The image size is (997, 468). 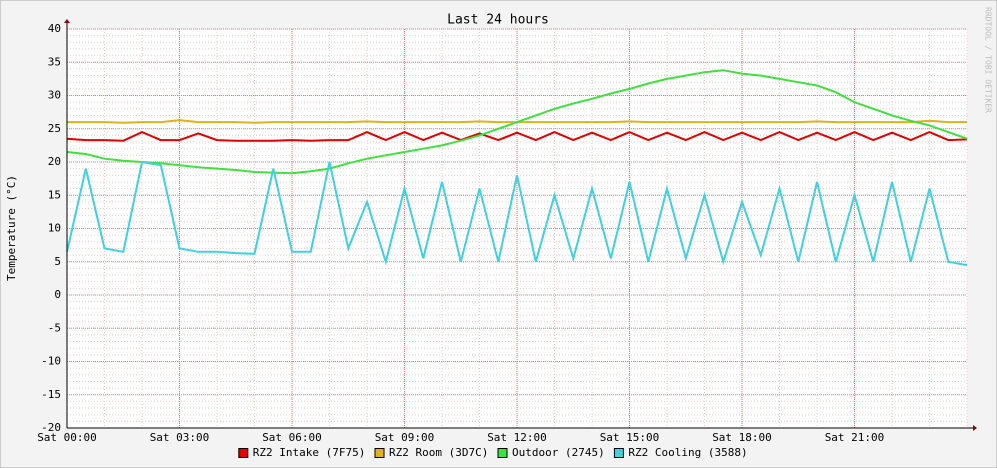 What do you see at coordinates (438, 452) in the screenshot?
I see `legend-label: RZ2 Room (3D7C)` at bounding box center [438, 452].